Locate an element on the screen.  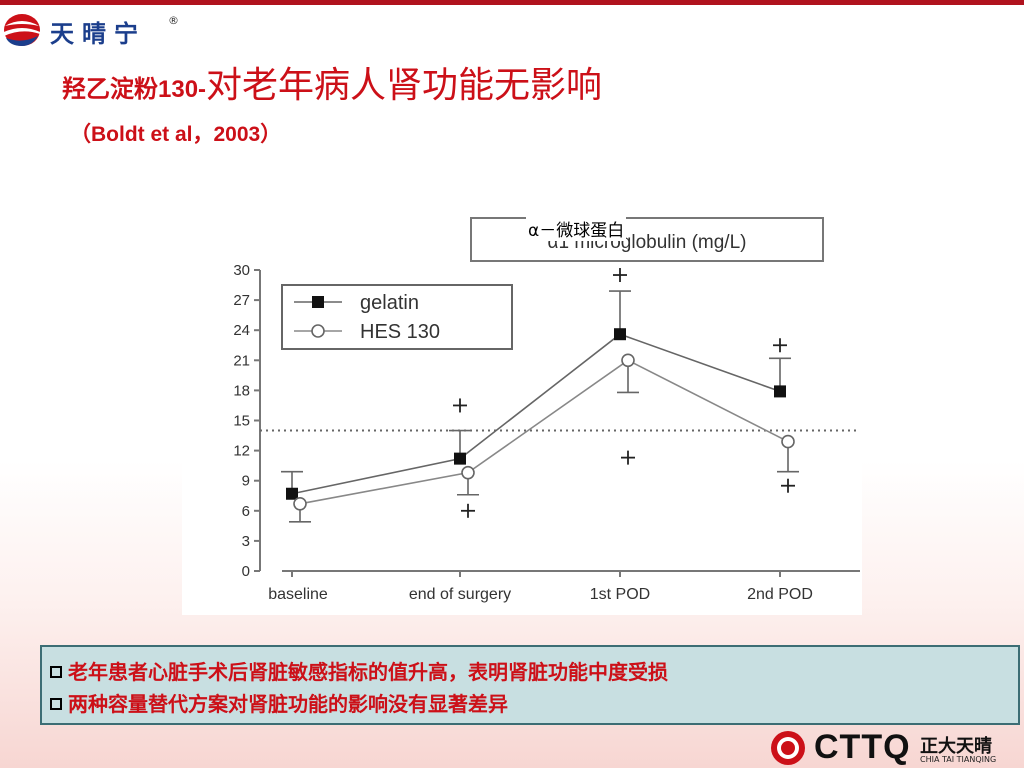
citation: （Boldt et al，2003） is located at coordinates (176, 134).